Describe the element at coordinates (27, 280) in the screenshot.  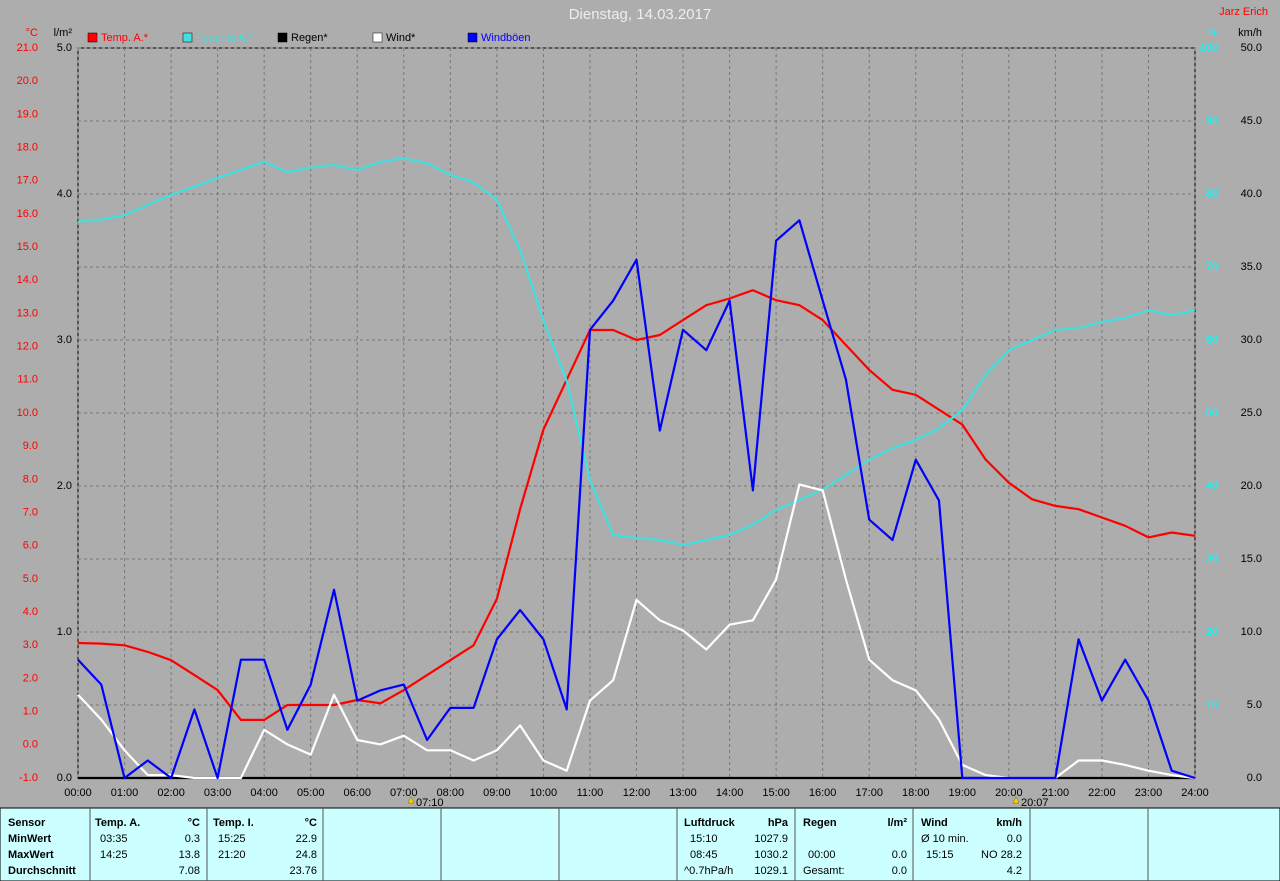
I see `y-tick-label: 14.0` at that location.